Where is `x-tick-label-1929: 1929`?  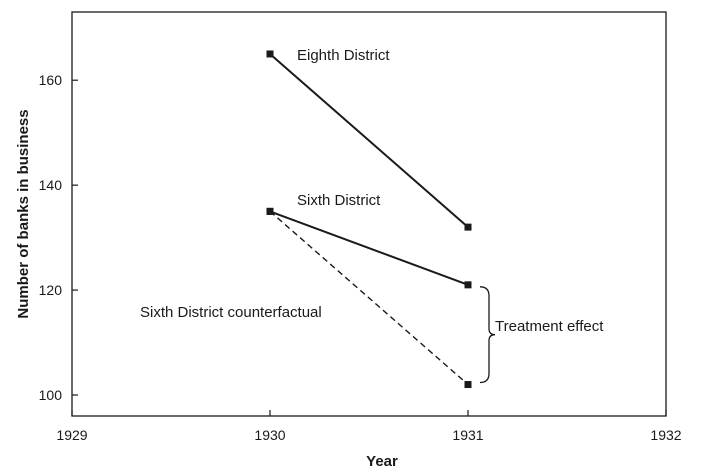 x-tick-label-1929: 1929 is located at coordinates (71, 435).